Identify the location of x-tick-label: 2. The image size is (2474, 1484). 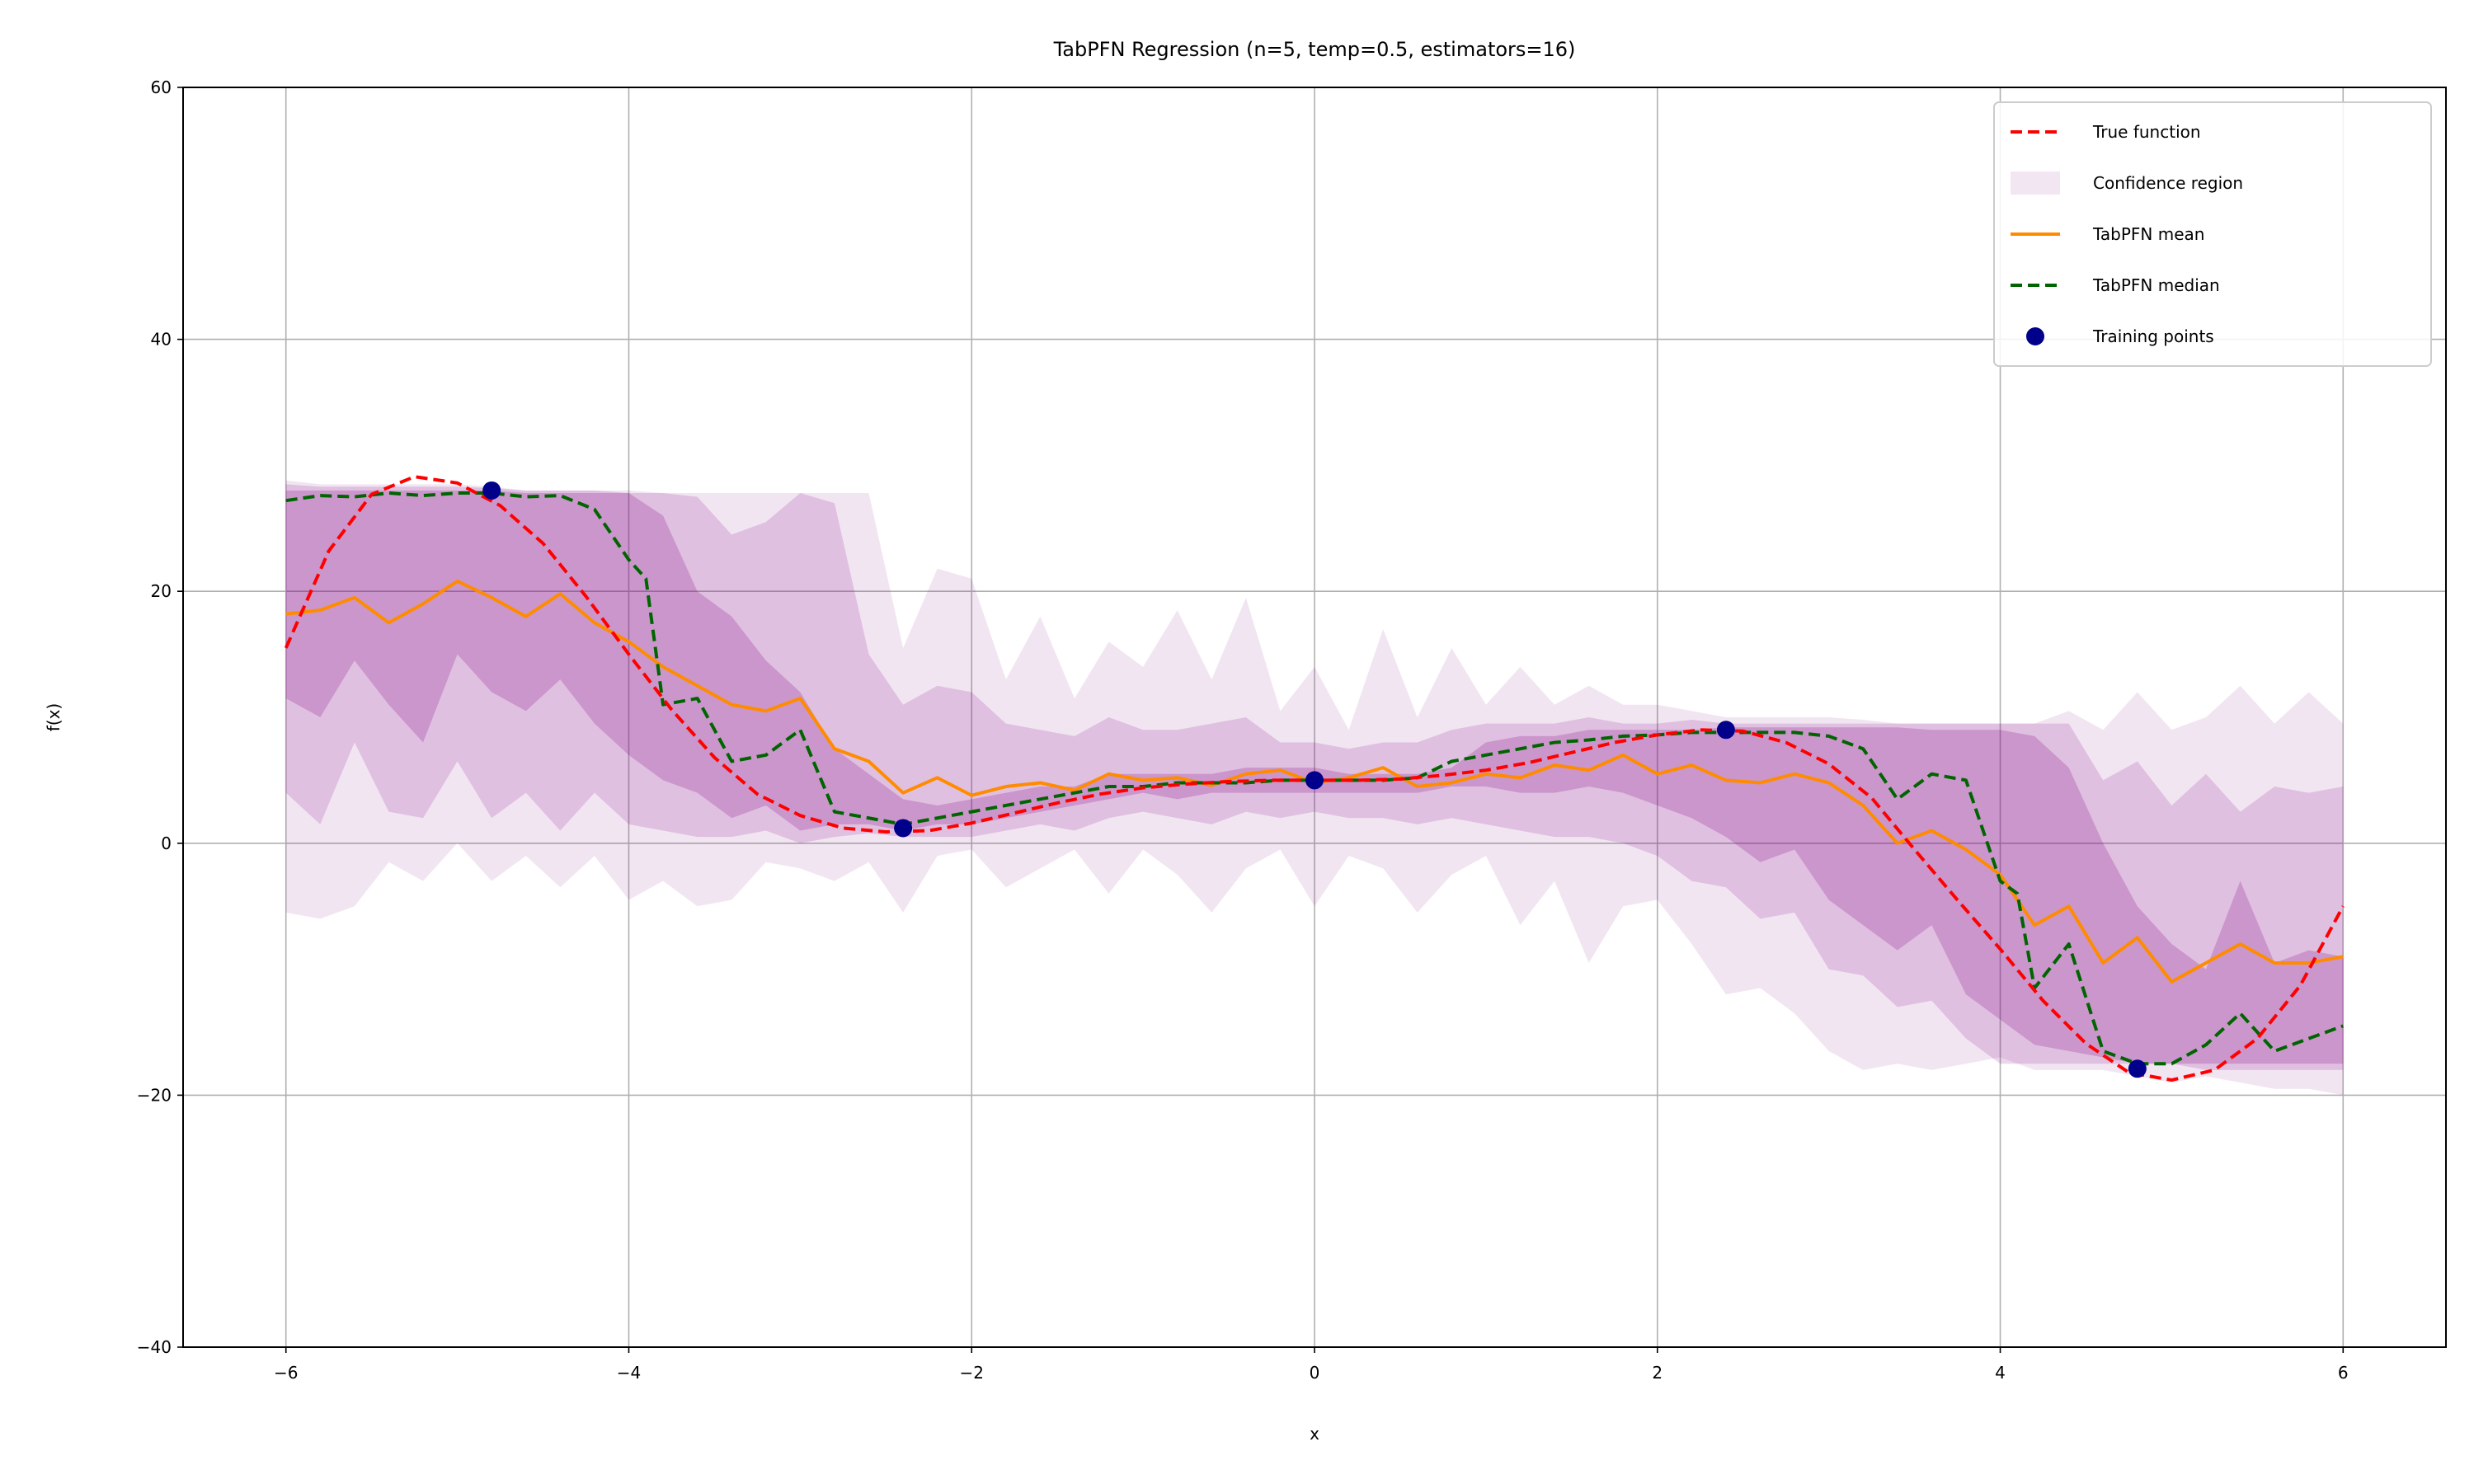
(1657, 1373).